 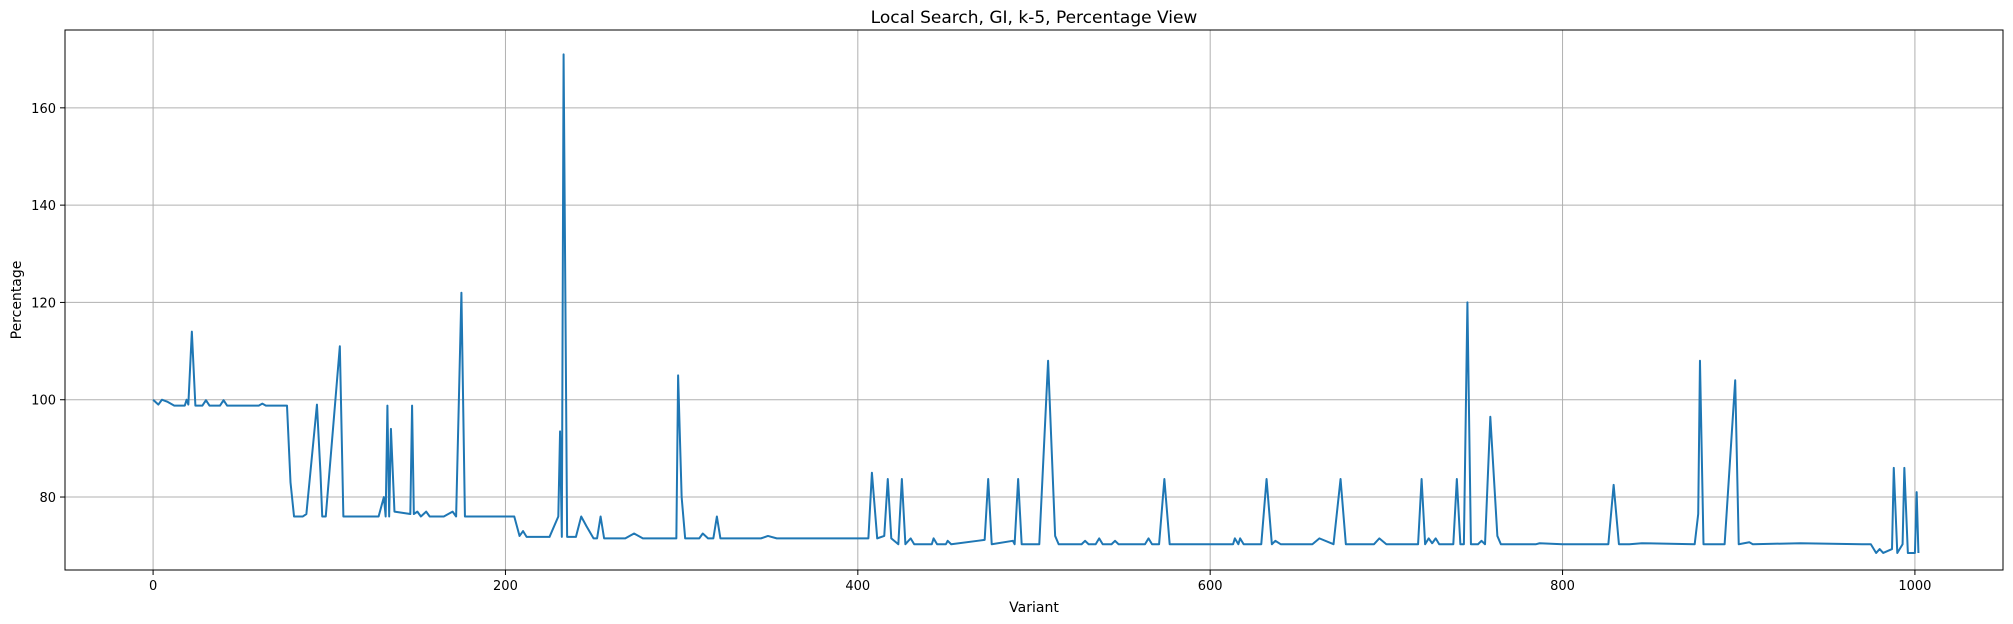 I want to click on x-tick-label: 800, so click(x=1562, y=586).